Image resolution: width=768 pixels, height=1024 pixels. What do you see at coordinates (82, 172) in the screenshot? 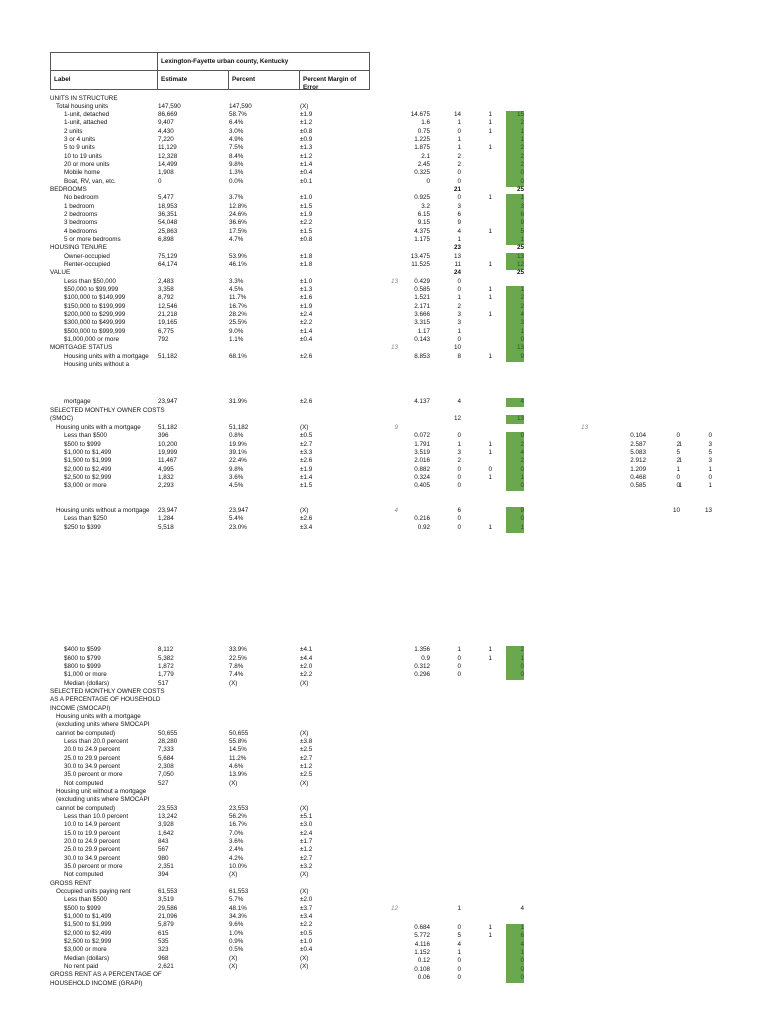
I see `row-label: Mobile home` at bounding box center [82, 172].